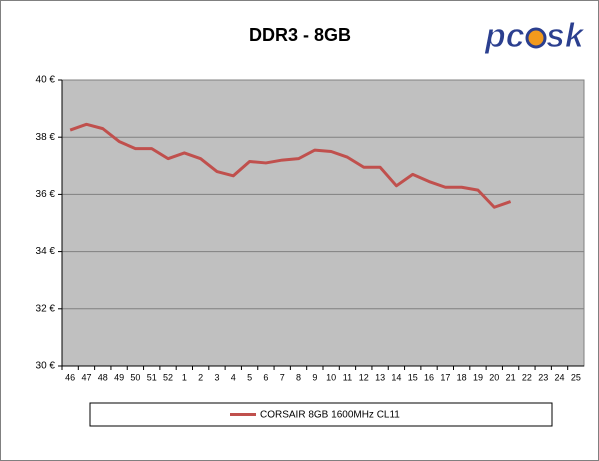 The image size is (599, 461). I want to click on x-tick-label: 14, so click(396, 377).